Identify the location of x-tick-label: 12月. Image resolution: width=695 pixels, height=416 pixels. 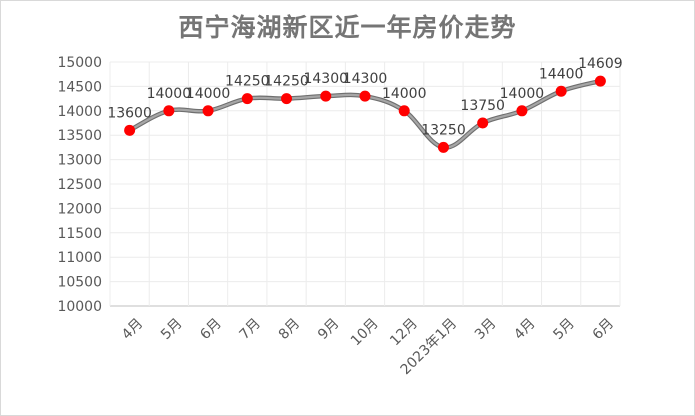
(404, 332).